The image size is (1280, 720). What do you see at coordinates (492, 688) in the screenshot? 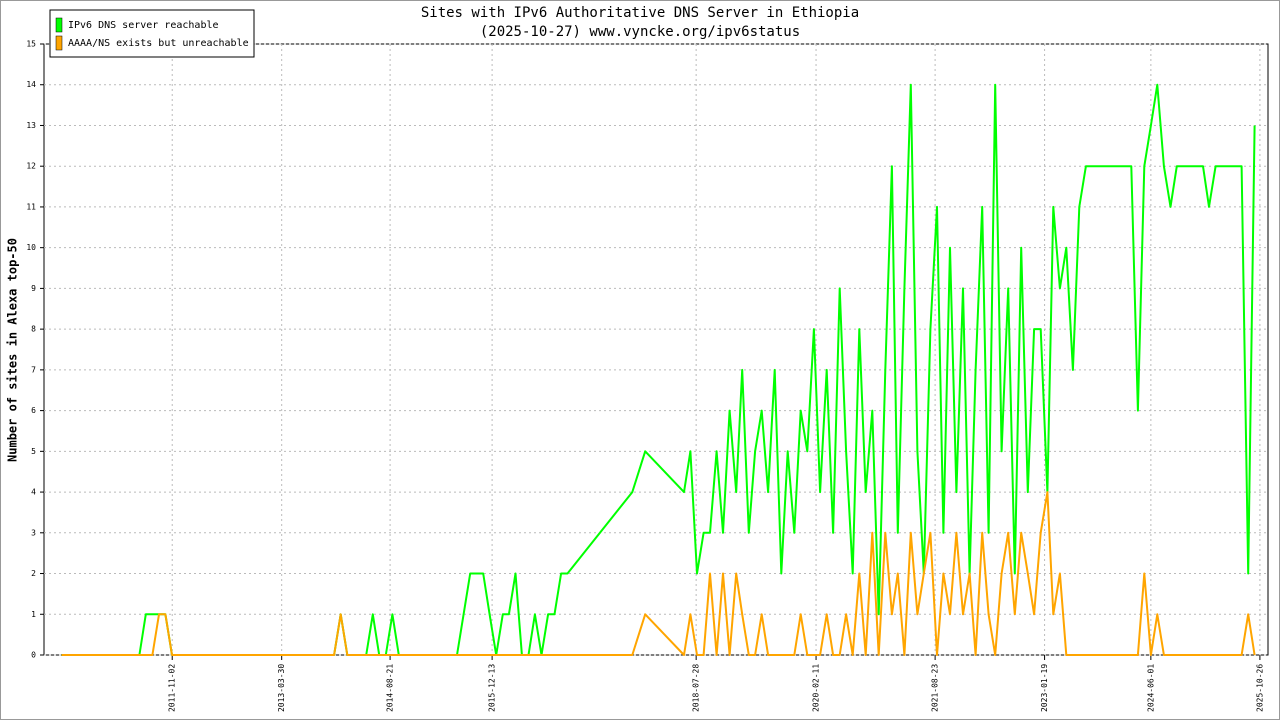
I see `x-tick-label: 2015-12-13` at bounding box center [492, 688].